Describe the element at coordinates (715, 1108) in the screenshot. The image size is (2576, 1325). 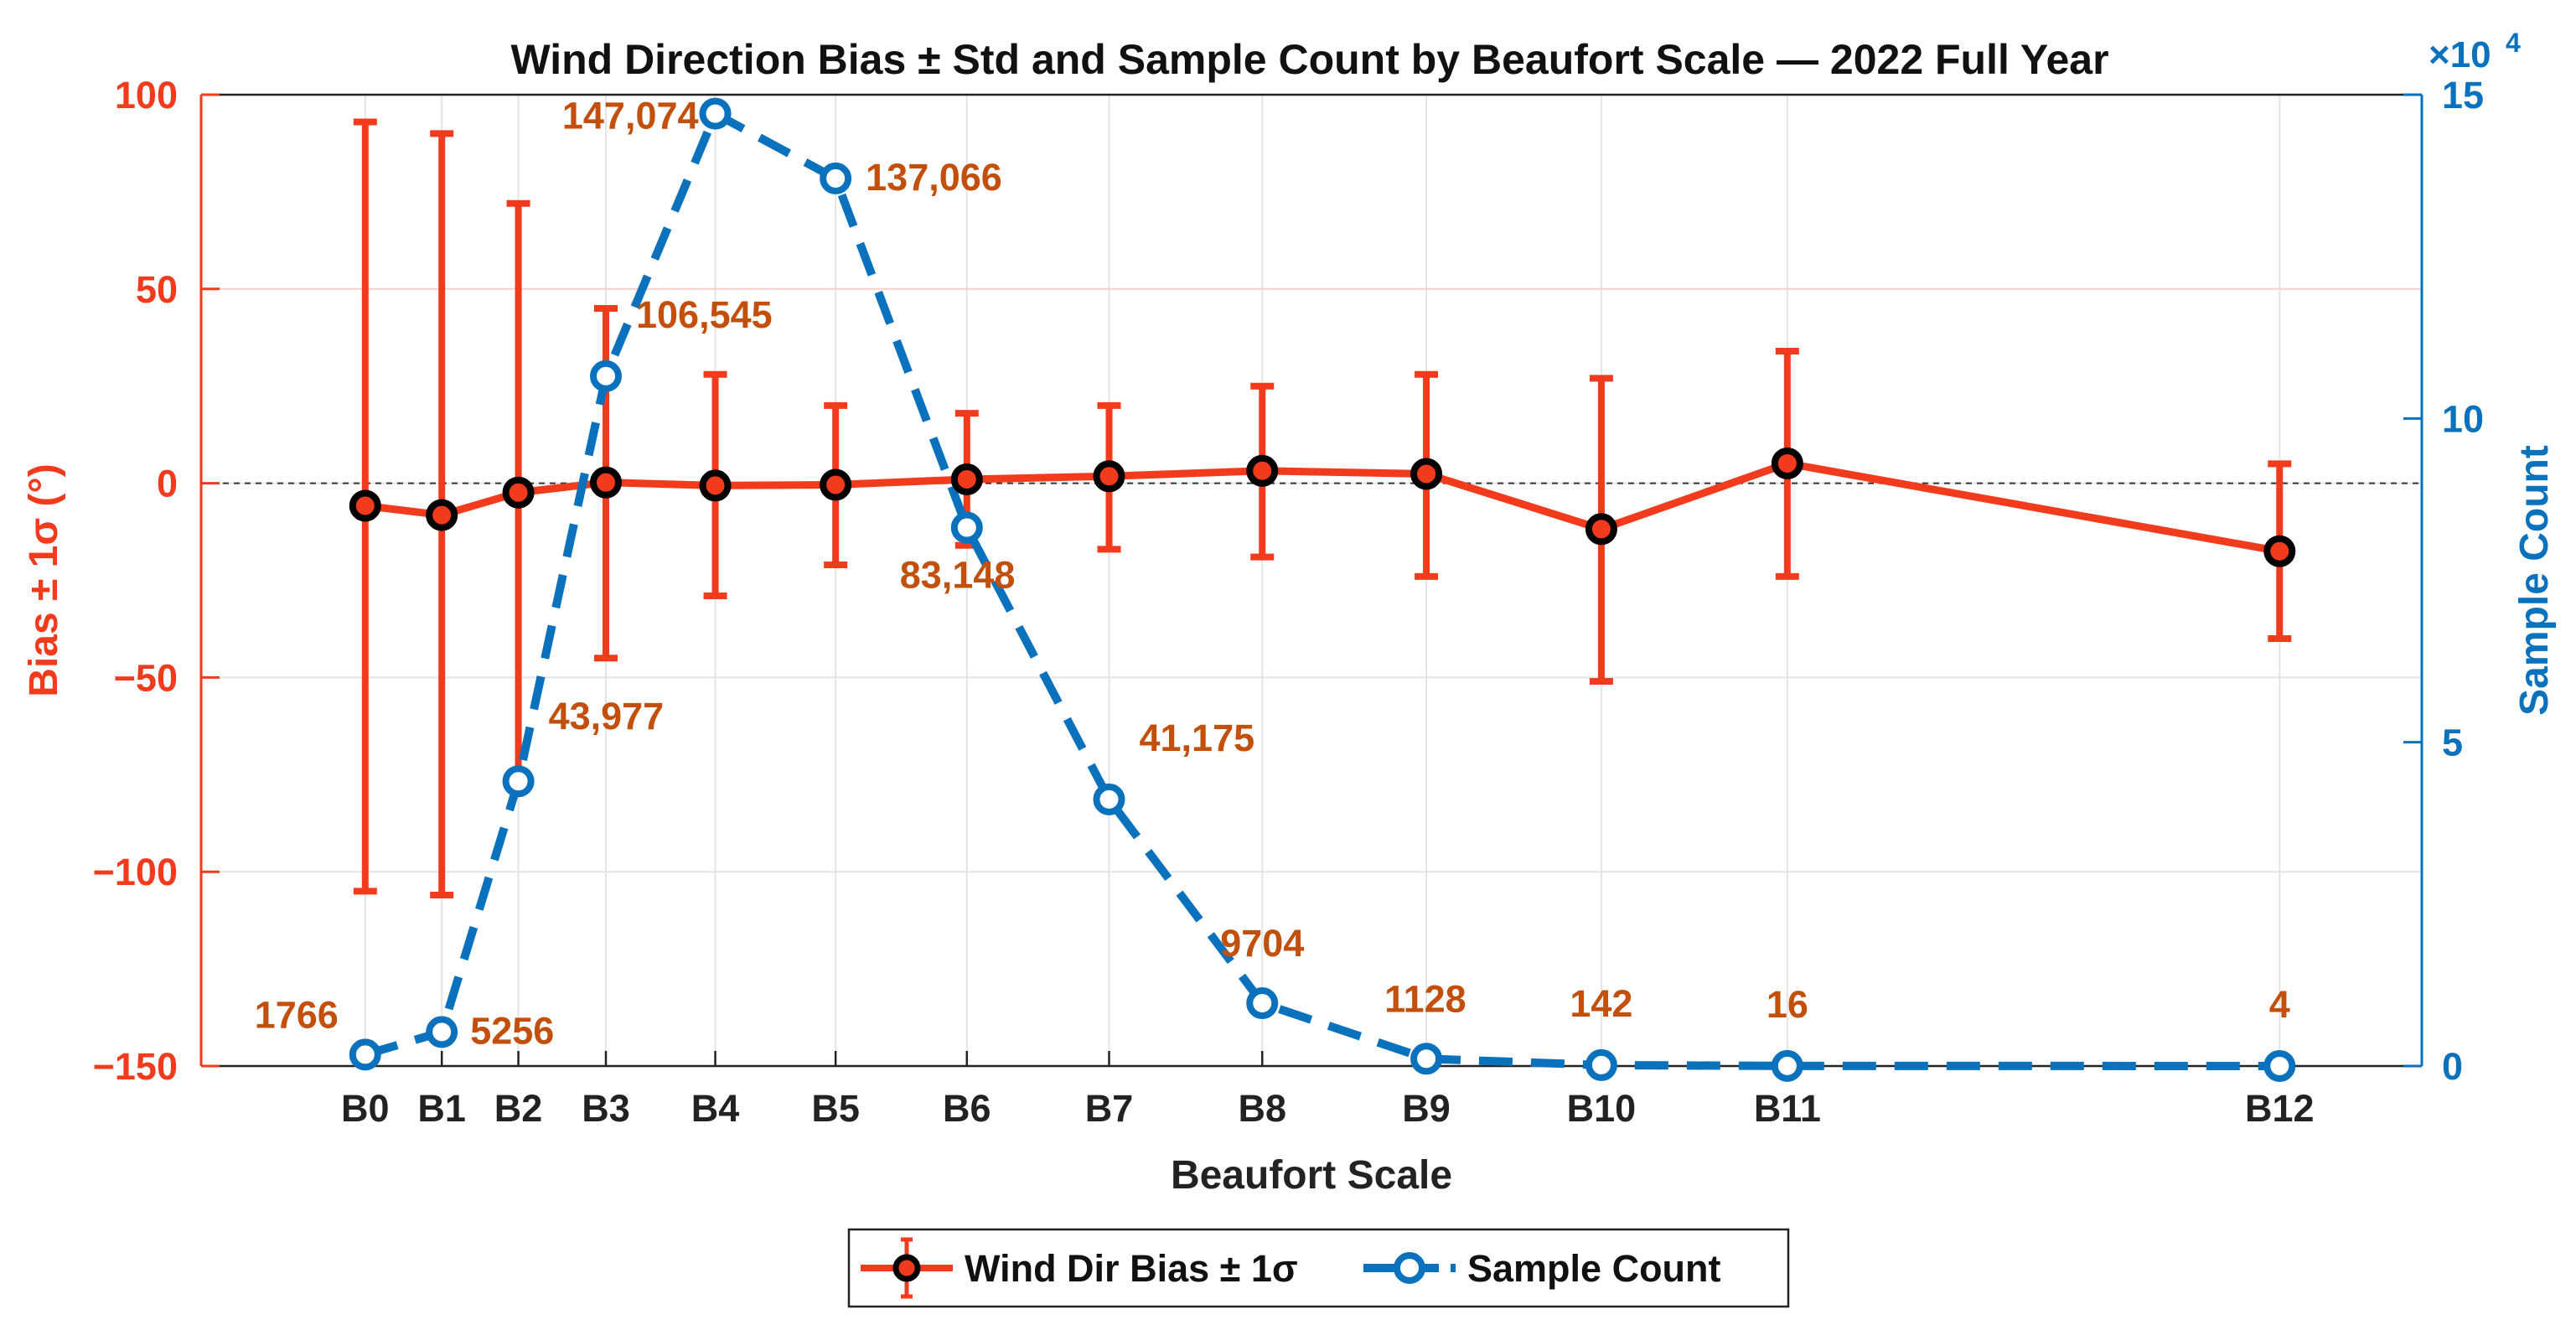
I see `x-tick-label: B4` at that location.